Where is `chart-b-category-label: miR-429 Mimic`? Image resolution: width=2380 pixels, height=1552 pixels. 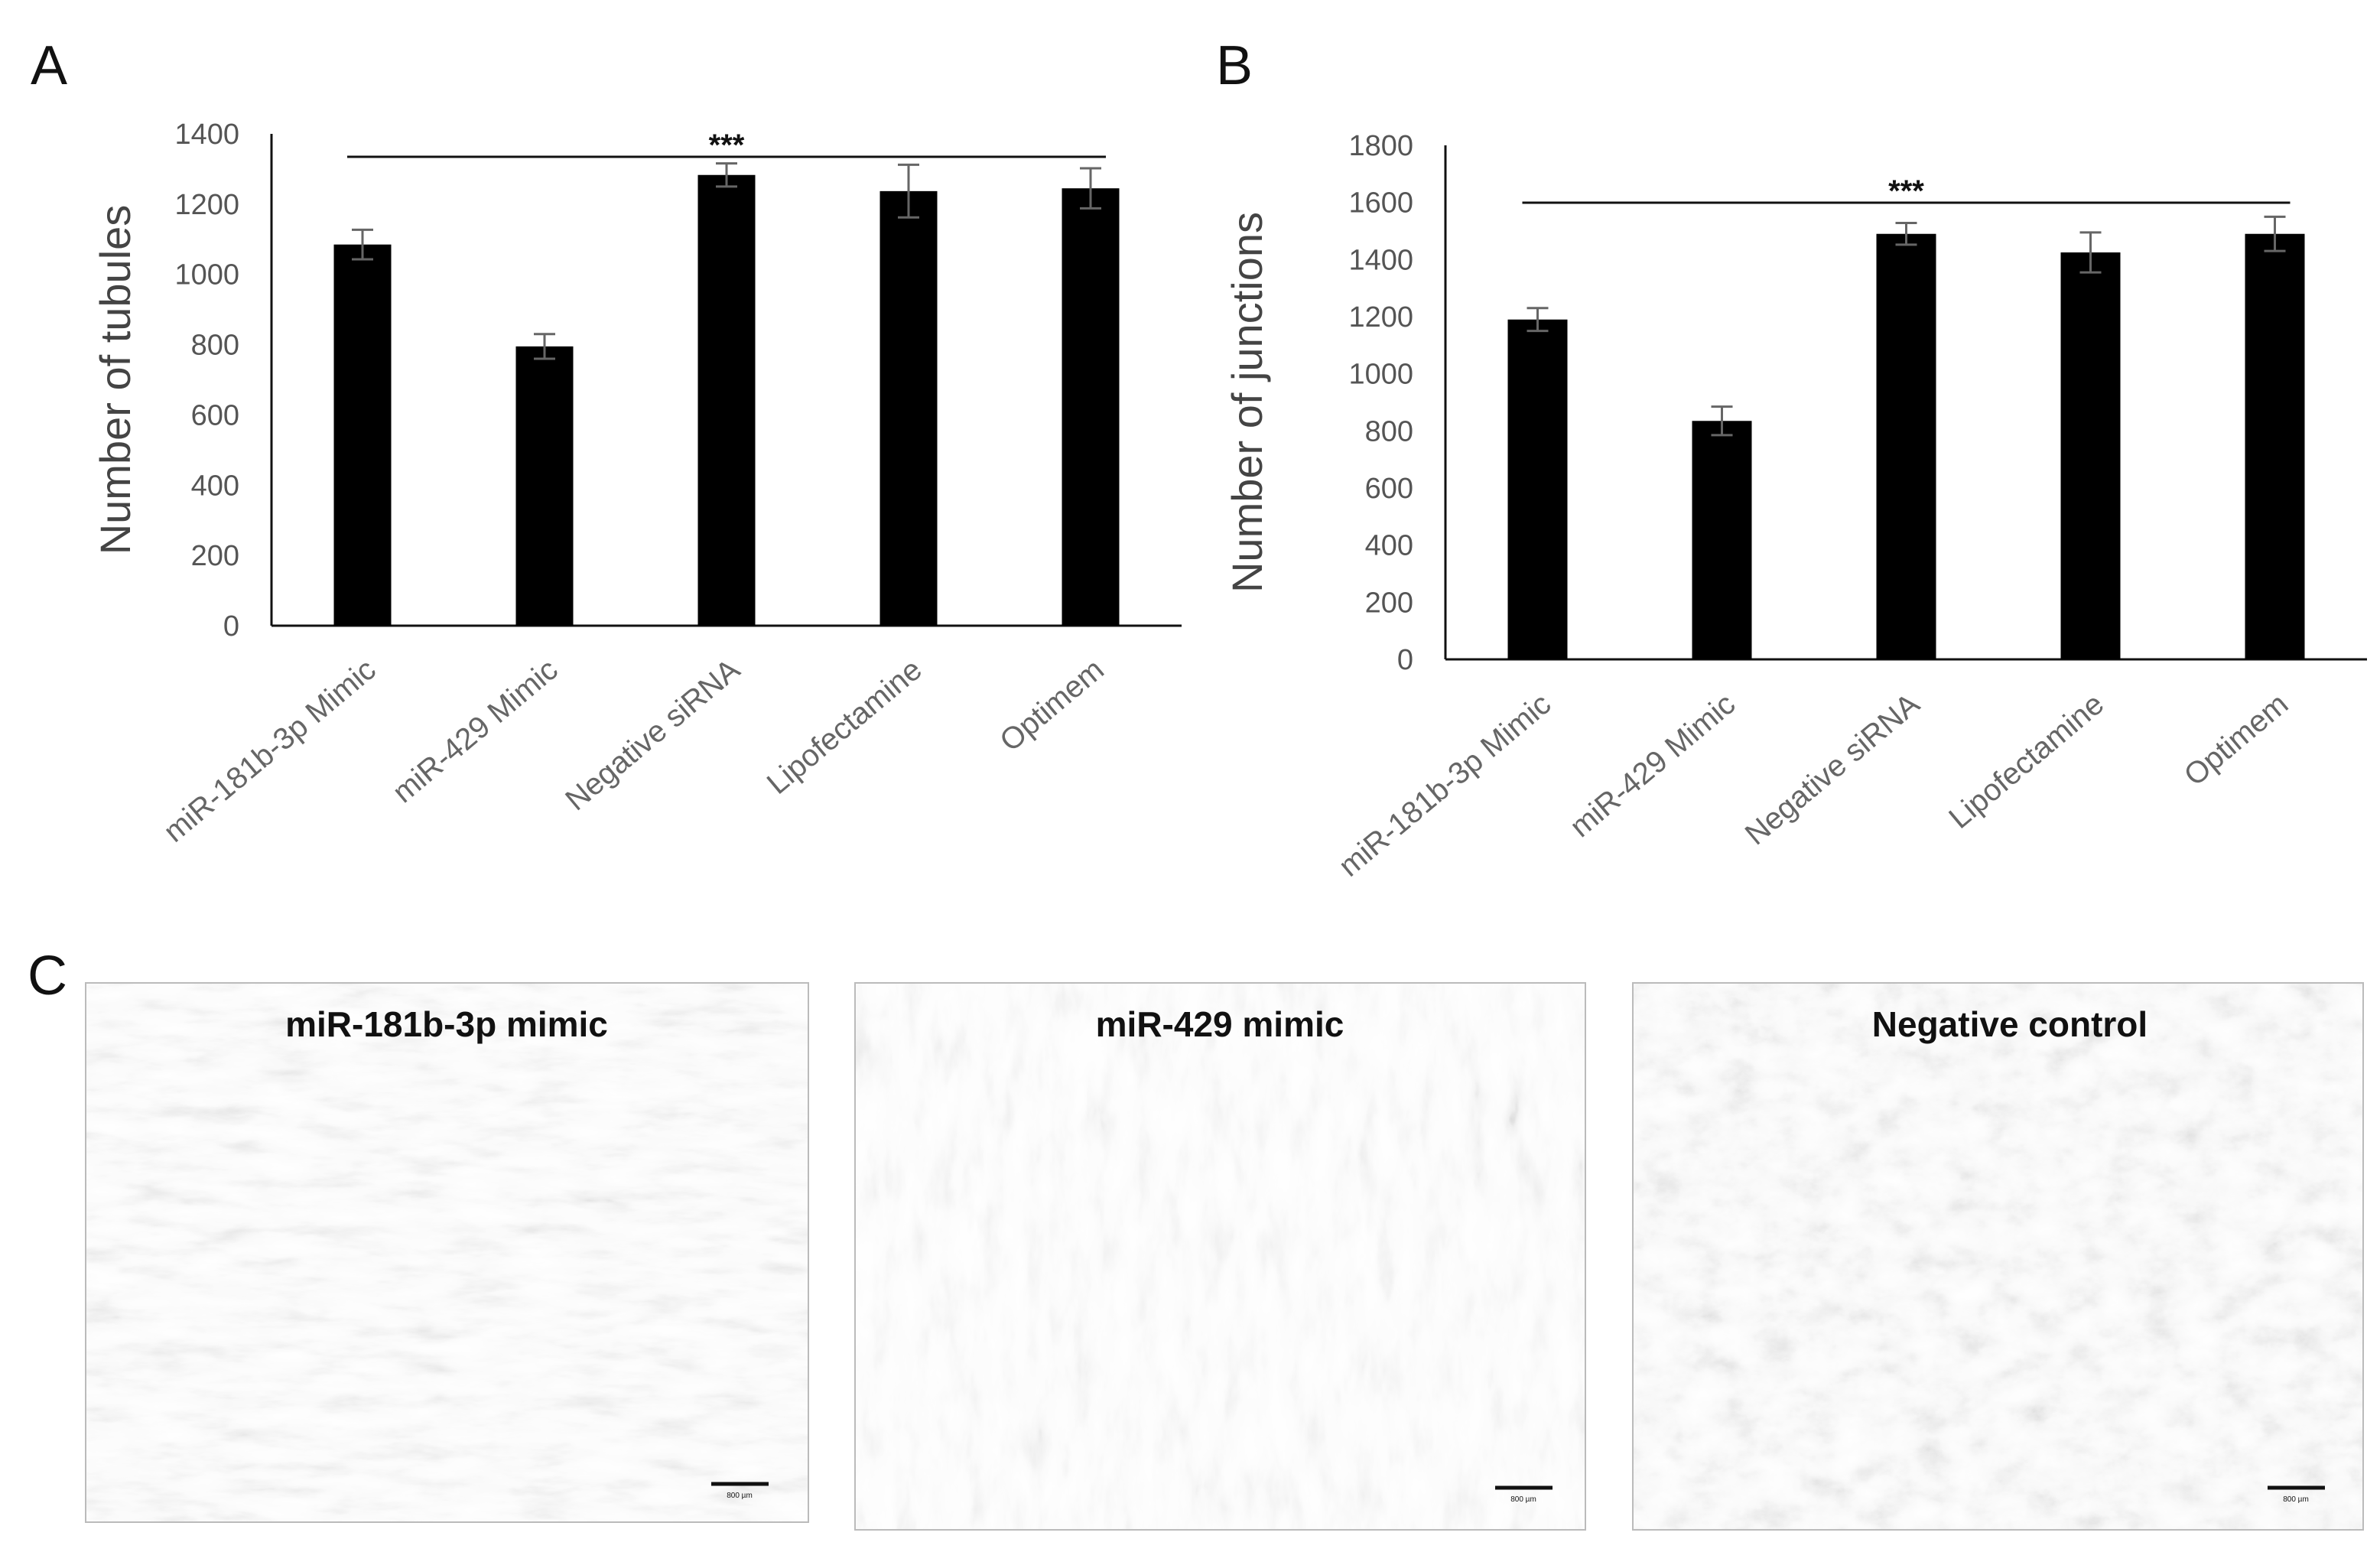 chart-b-category-label: miR-429 Mimic is located at coordinates (1653, 765).